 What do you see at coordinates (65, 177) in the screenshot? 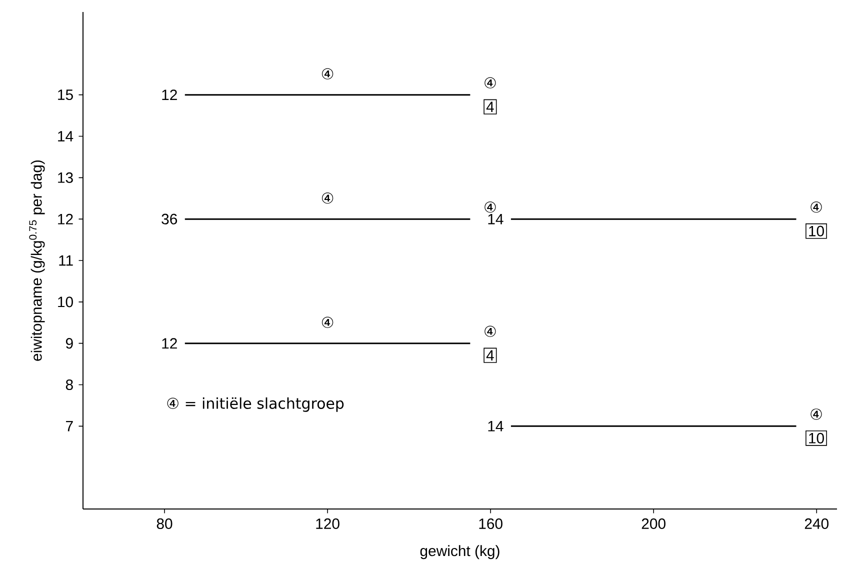
I see `y-tick-label: 13` at bounding box center [65, 177].